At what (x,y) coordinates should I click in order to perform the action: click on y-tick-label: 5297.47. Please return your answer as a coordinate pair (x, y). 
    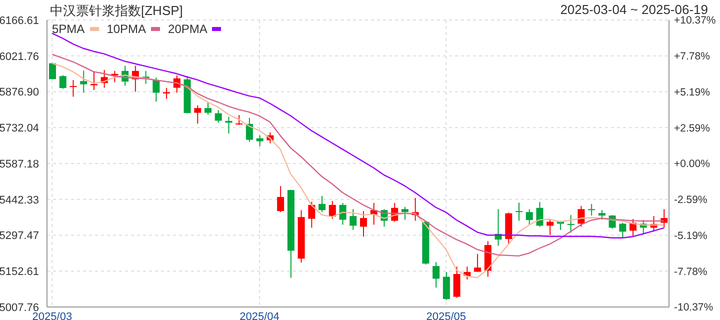
    Looking at the image, I should click on (19, 236).